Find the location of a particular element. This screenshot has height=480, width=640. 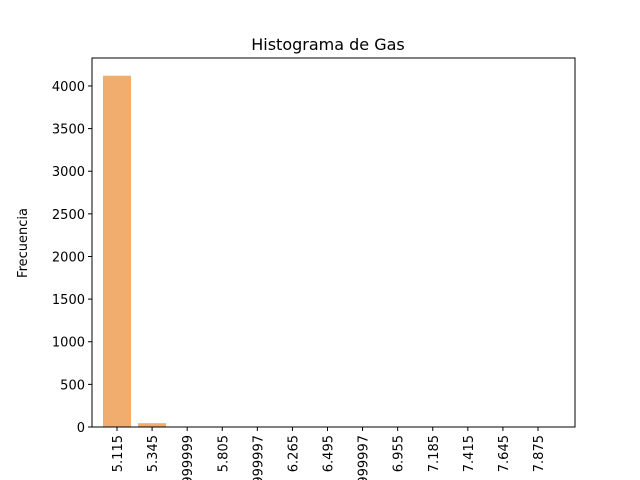

x-tick-label: 7.645 is located at coordinates (504, 453).